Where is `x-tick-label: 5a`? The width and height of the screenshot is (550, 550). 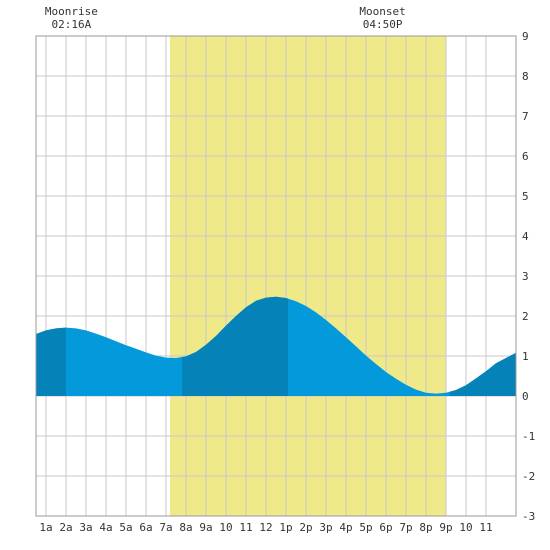 x-tick-label: 5a is located at coordinates (125, 527).